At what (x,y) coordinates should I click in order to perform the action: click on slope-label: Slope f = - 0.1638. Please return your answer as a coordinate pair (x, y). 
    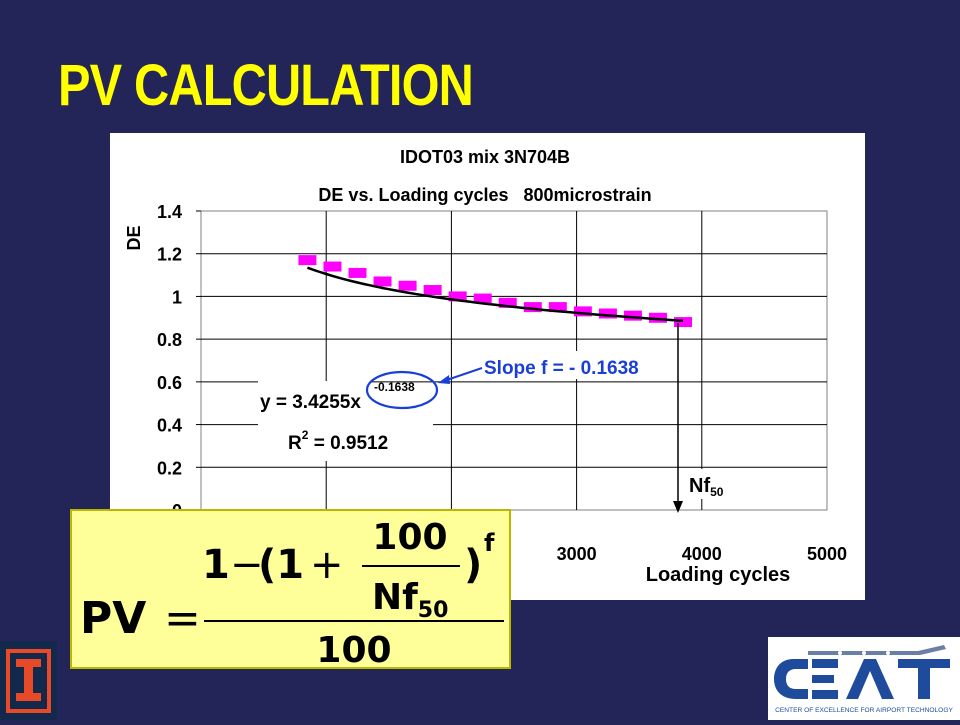
    Looking at the image, I should click on (561, 368).